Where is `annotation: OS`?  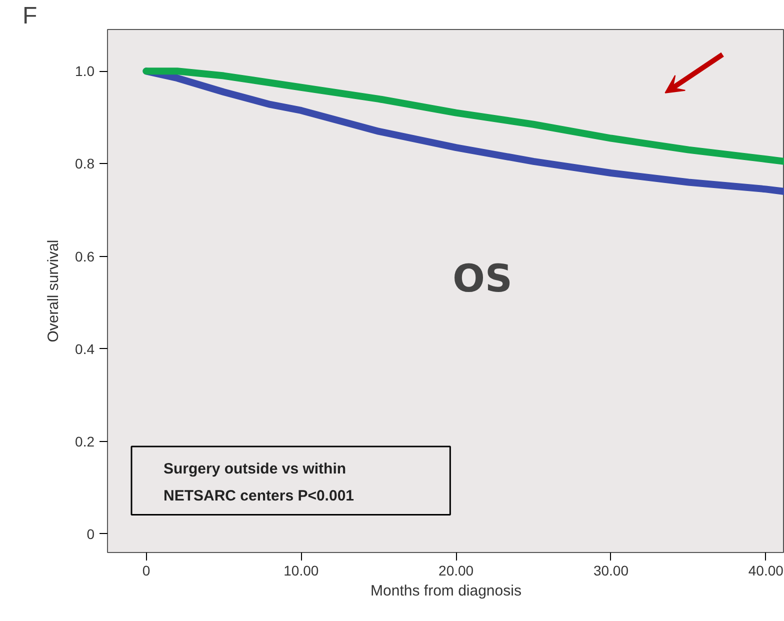 annotation: OS is located at coordinates (482, 278).